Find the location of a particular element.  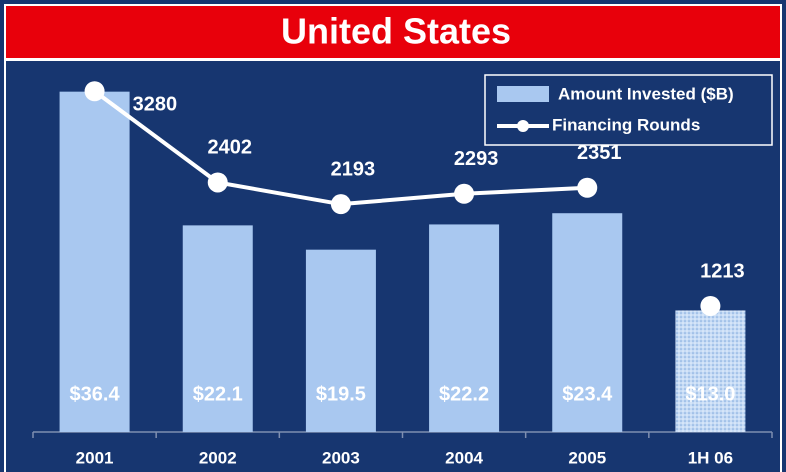

line-value-label: 1213 is located at coordinates (722, 271).